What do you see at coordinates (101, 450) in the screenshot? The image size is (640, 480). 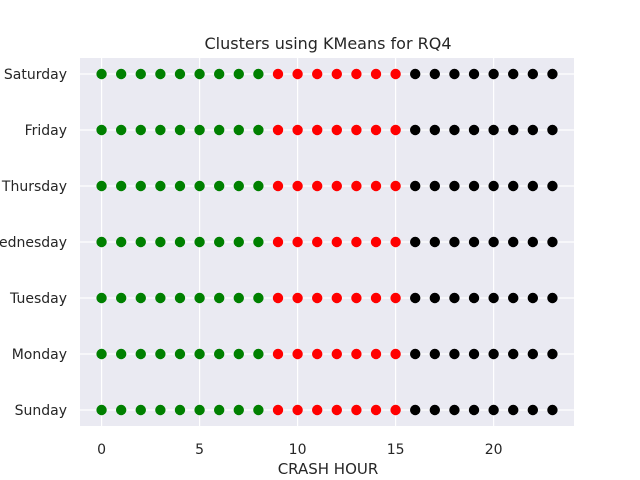 I see `x-tick-label: 0` at bounding box center [101, 450].